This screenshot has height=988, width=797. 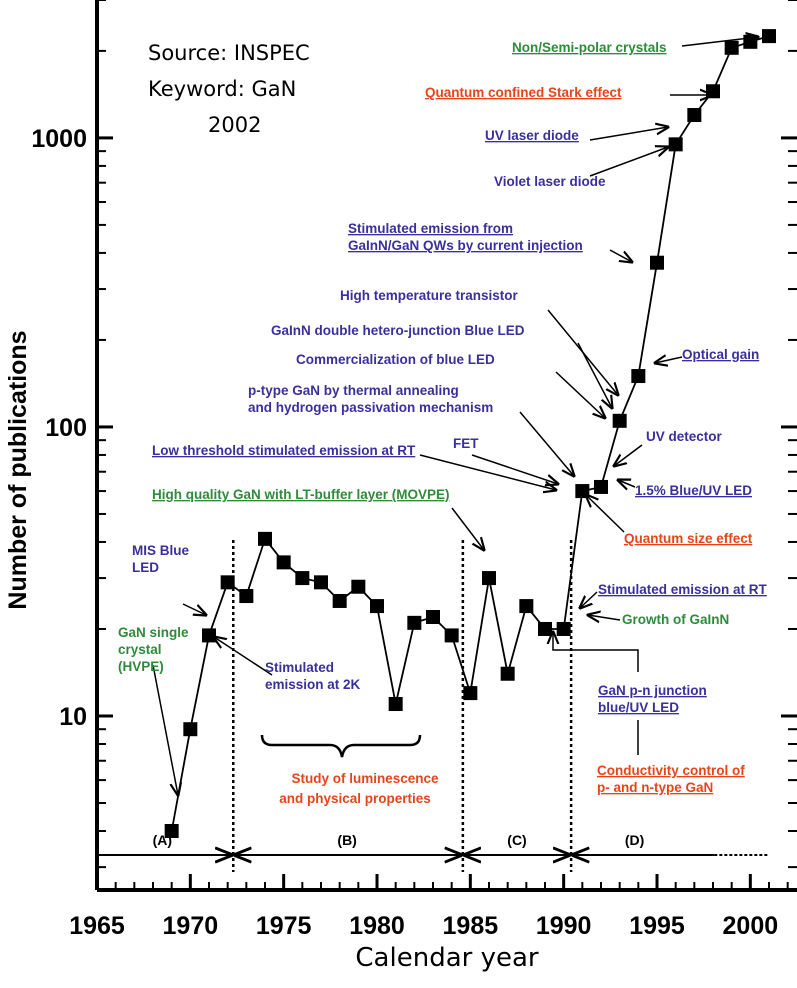 What do you see at coordinates (299, 667) in the screenshot?
I see `annotation-label: Stimulated` at bounding box center [299, 667].